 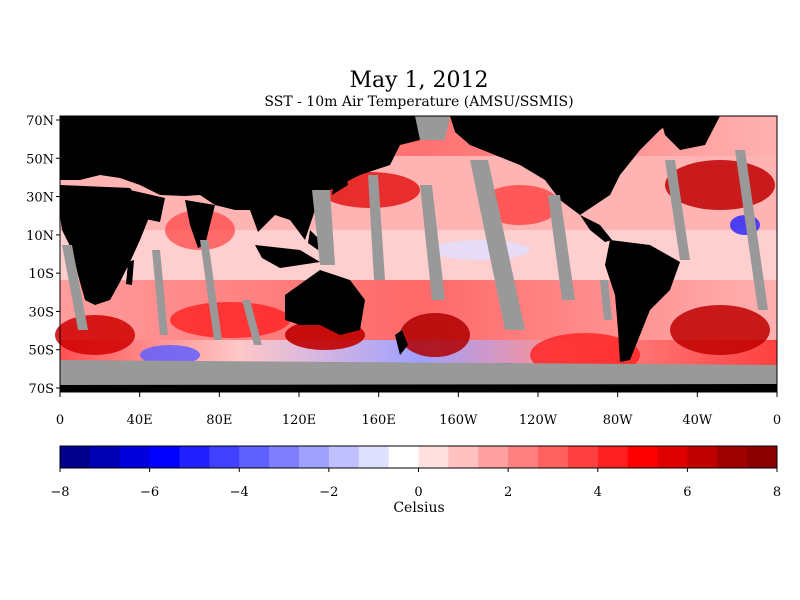 What do you see at coordinates (598, 492) in the screenshot?
I see `colorbar-tick-label: 4` at bounding box center [598, 492].